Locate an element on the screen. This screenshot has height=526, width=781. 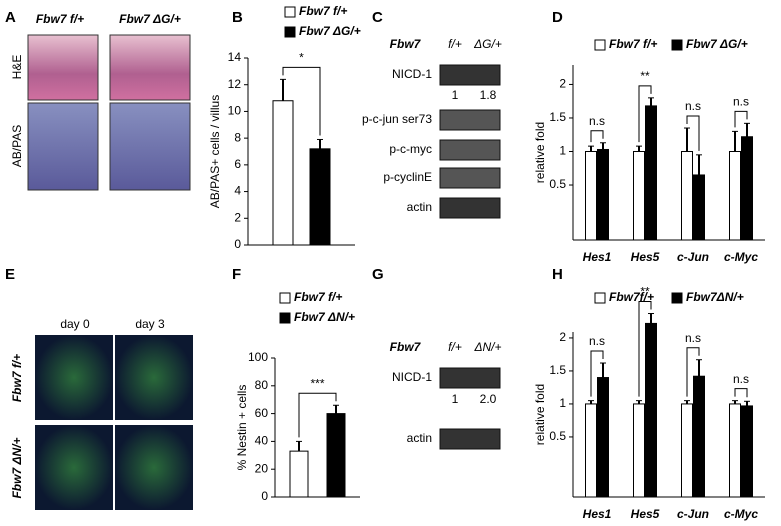
lane-label: ΔG/+ is located at coordinates (487, 44).